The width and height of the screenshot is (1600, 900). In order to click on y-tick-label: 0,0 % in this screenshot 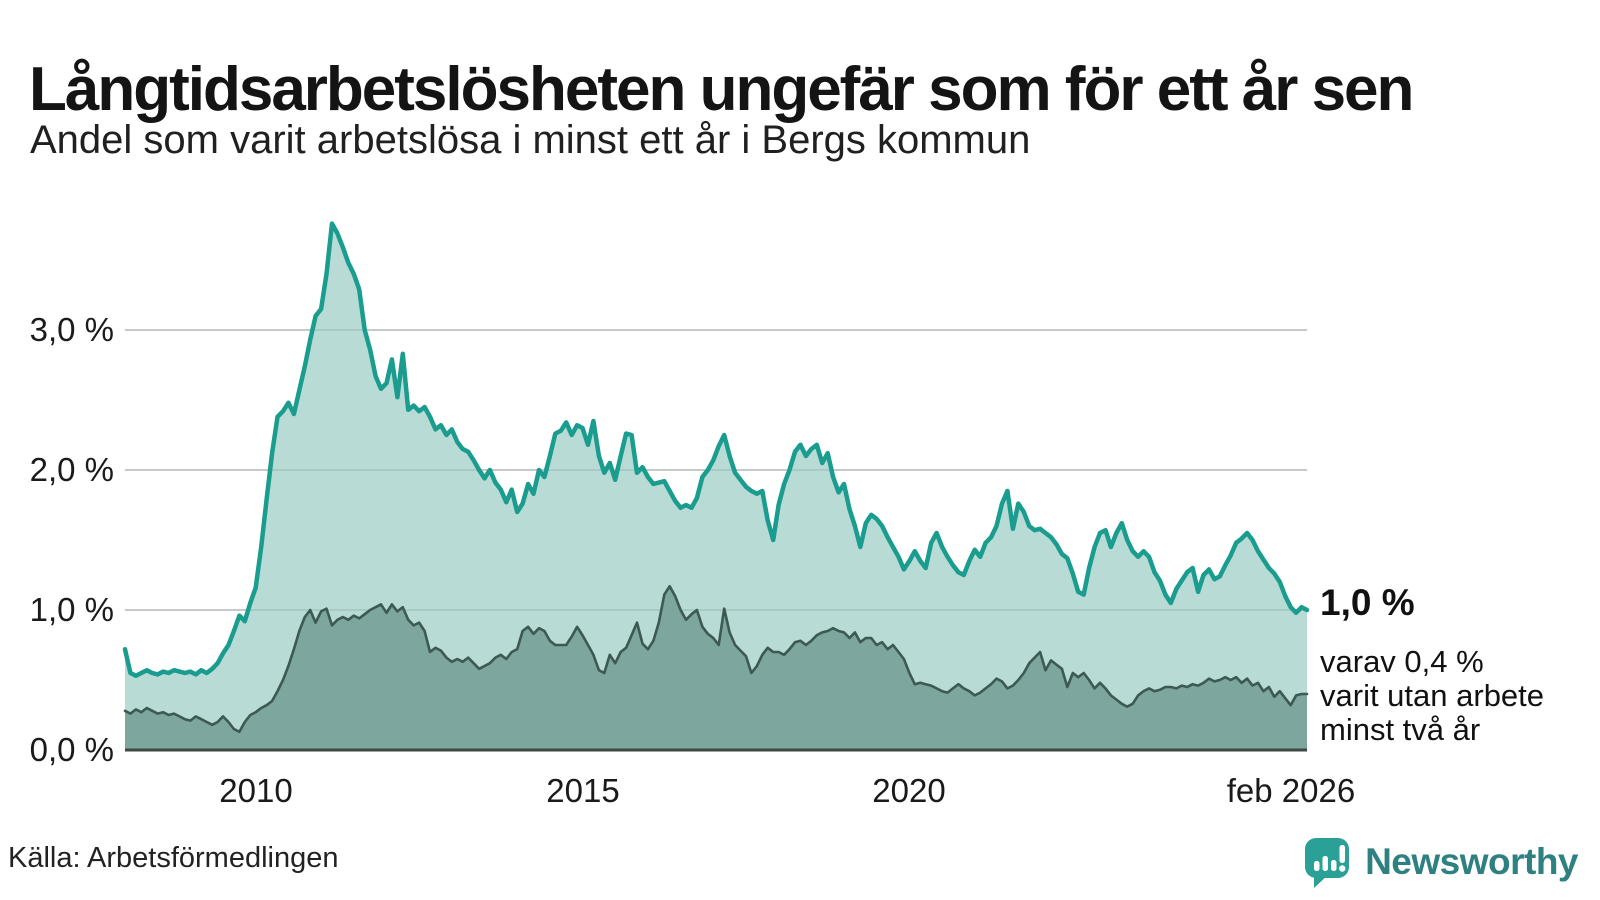, I will do `click(71, 749)`.